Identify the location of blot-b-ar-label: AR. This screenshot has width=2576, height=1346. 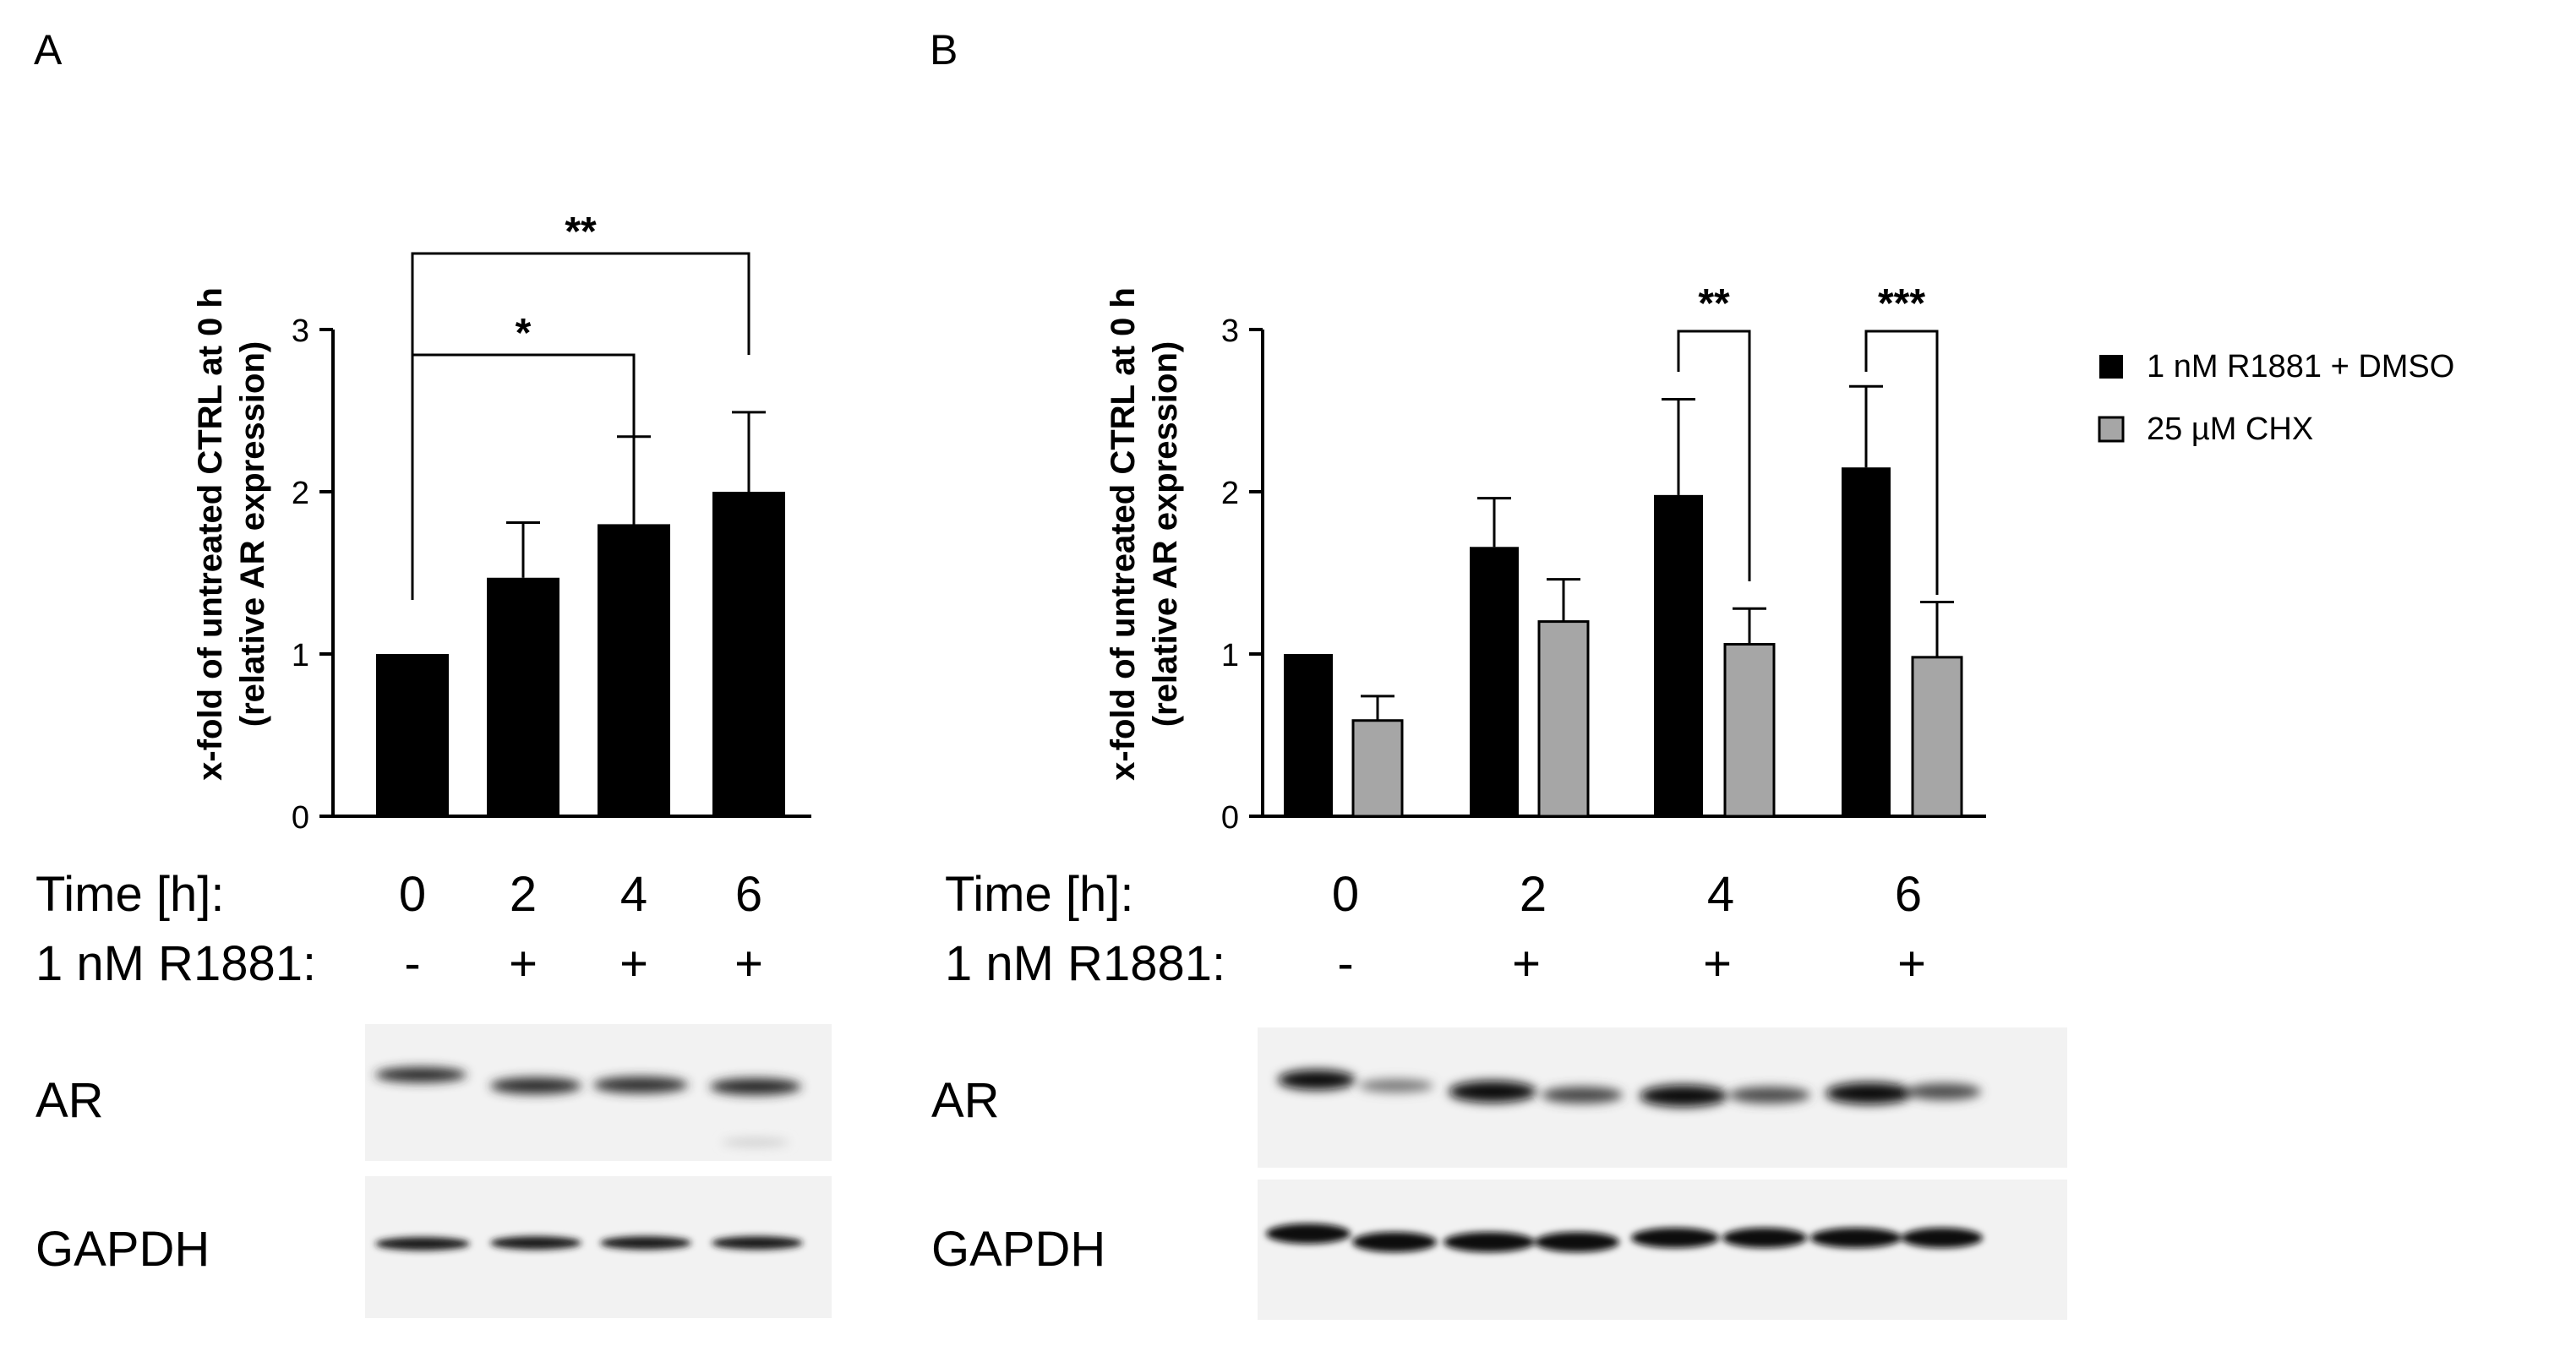
(965, 1100).